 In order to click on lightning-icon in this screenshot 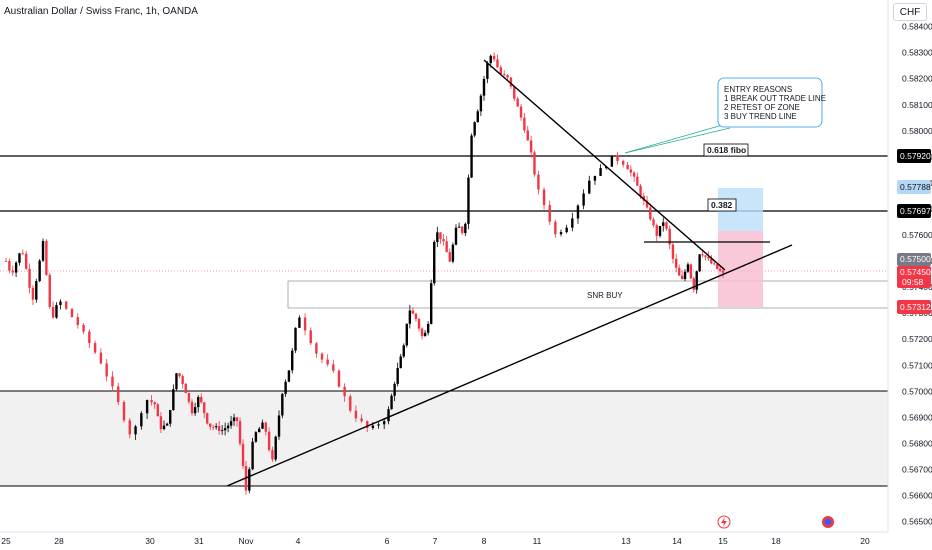, I will do `click(724, 522)`.